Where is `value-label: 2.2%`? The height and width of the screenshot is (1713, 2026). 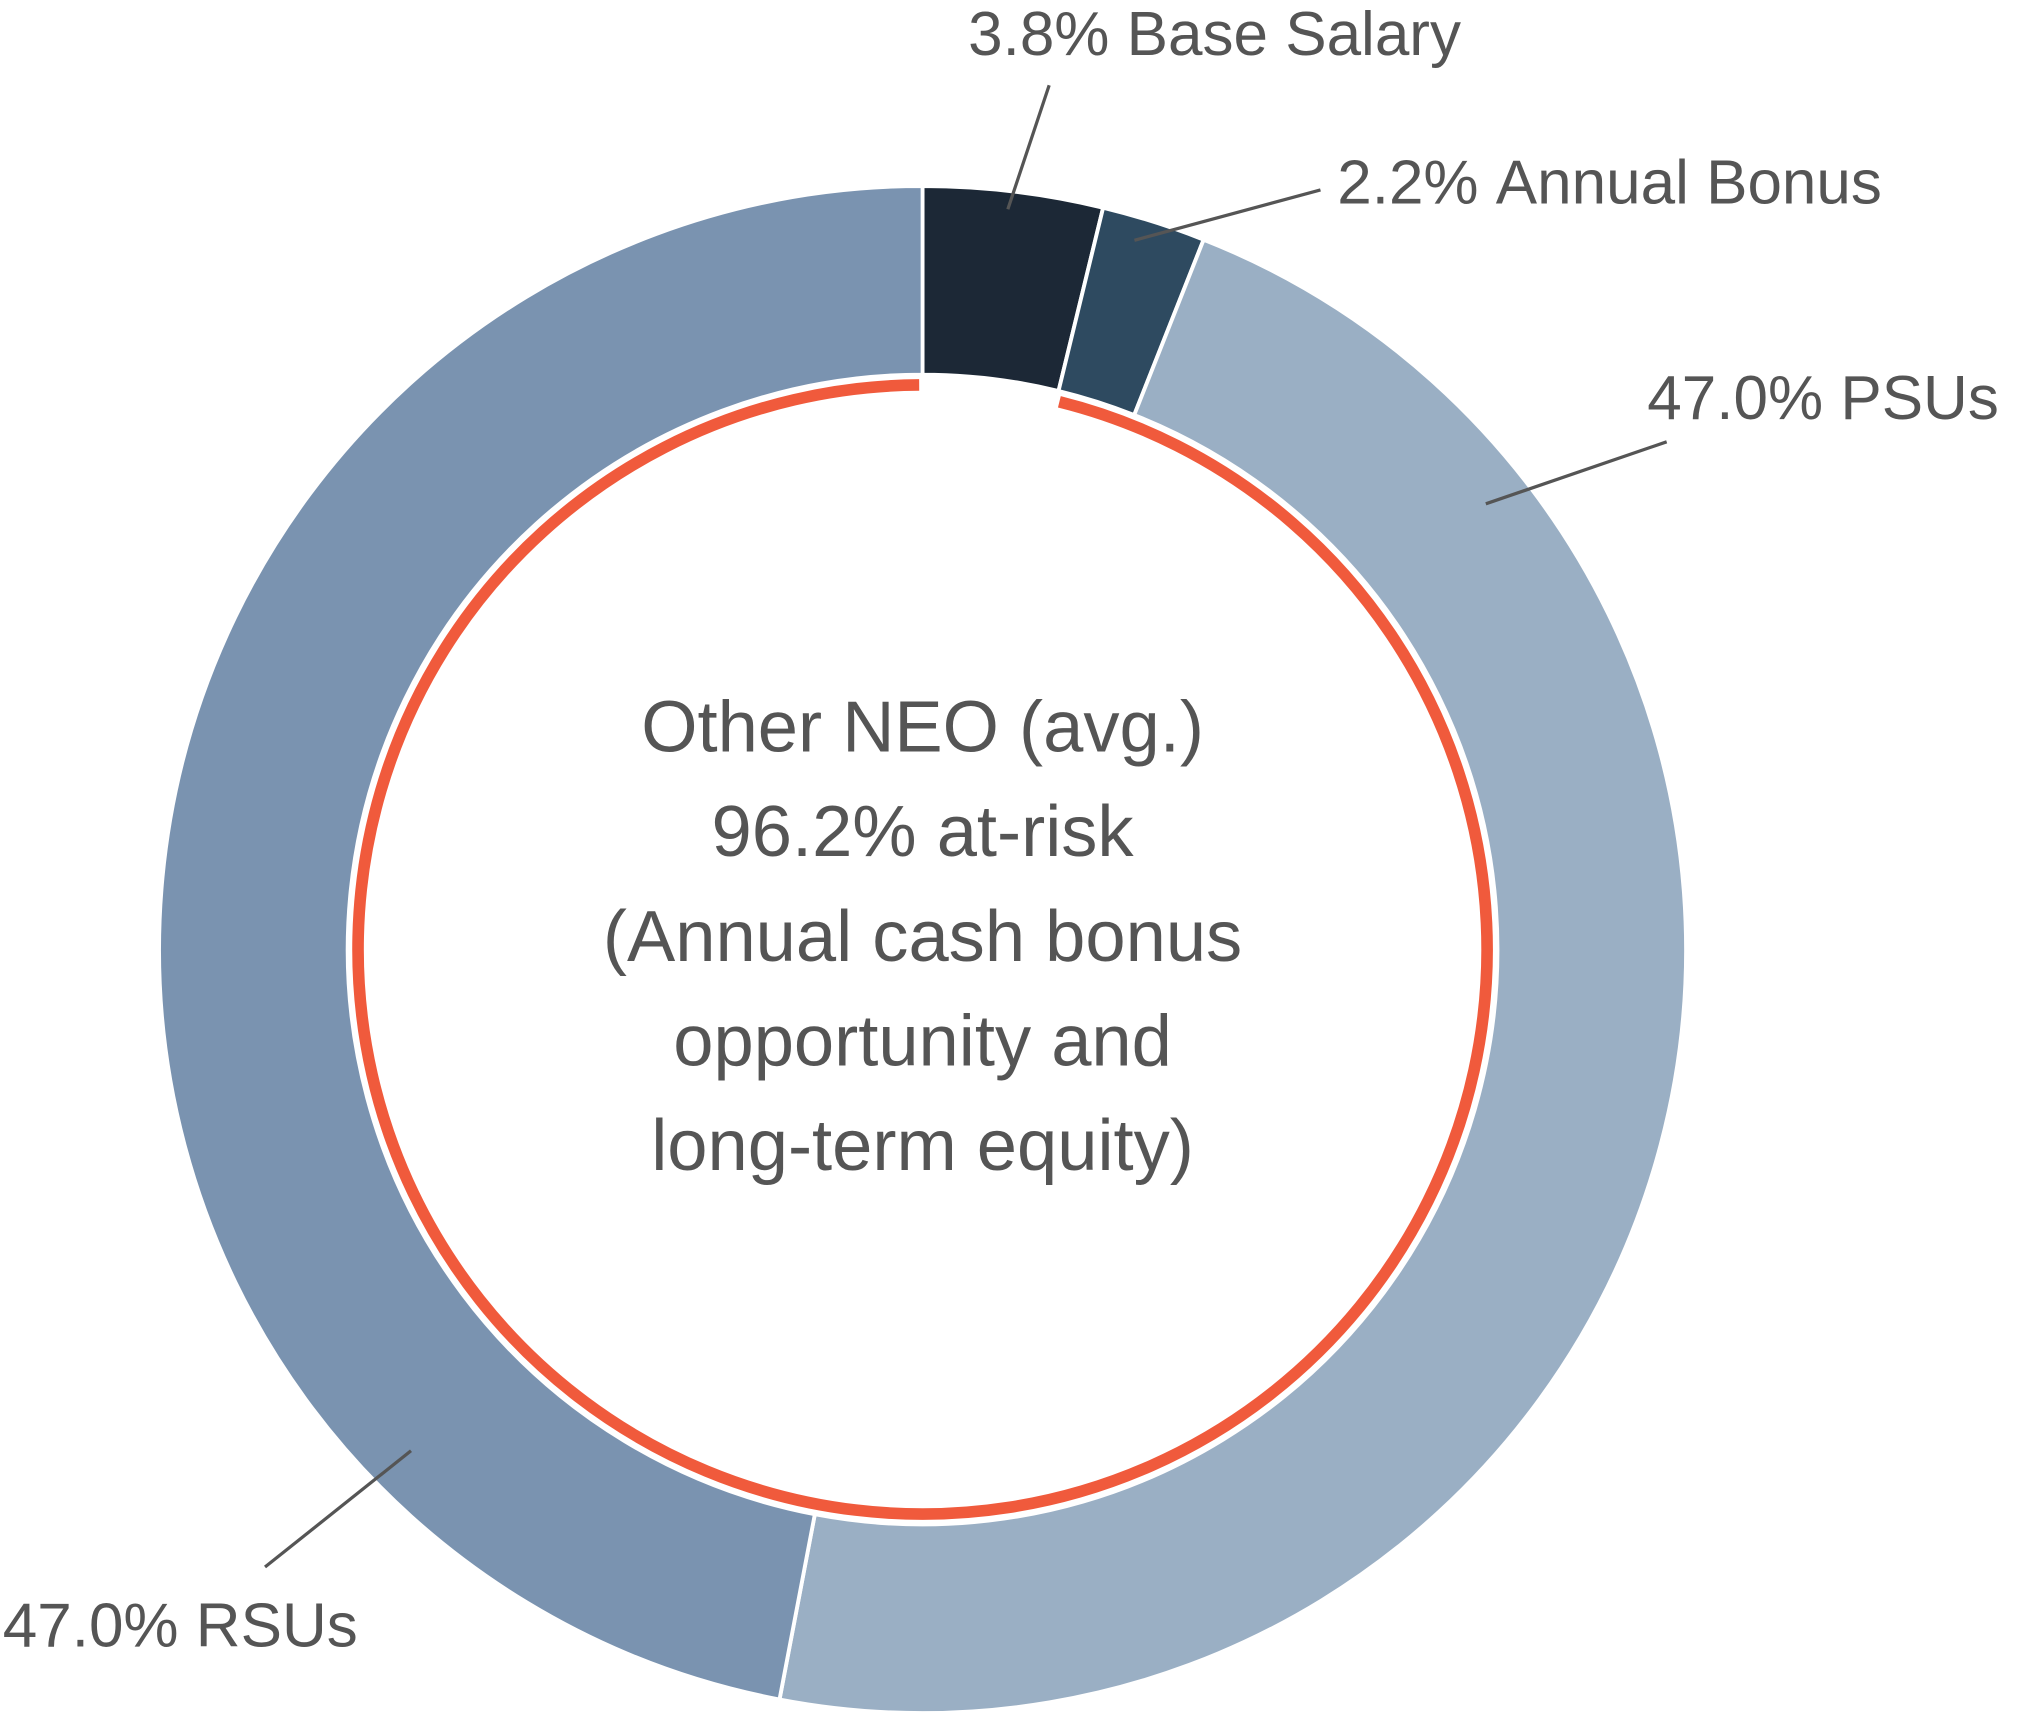
value-label: 2.2% is located at coordinates (1407, 183).